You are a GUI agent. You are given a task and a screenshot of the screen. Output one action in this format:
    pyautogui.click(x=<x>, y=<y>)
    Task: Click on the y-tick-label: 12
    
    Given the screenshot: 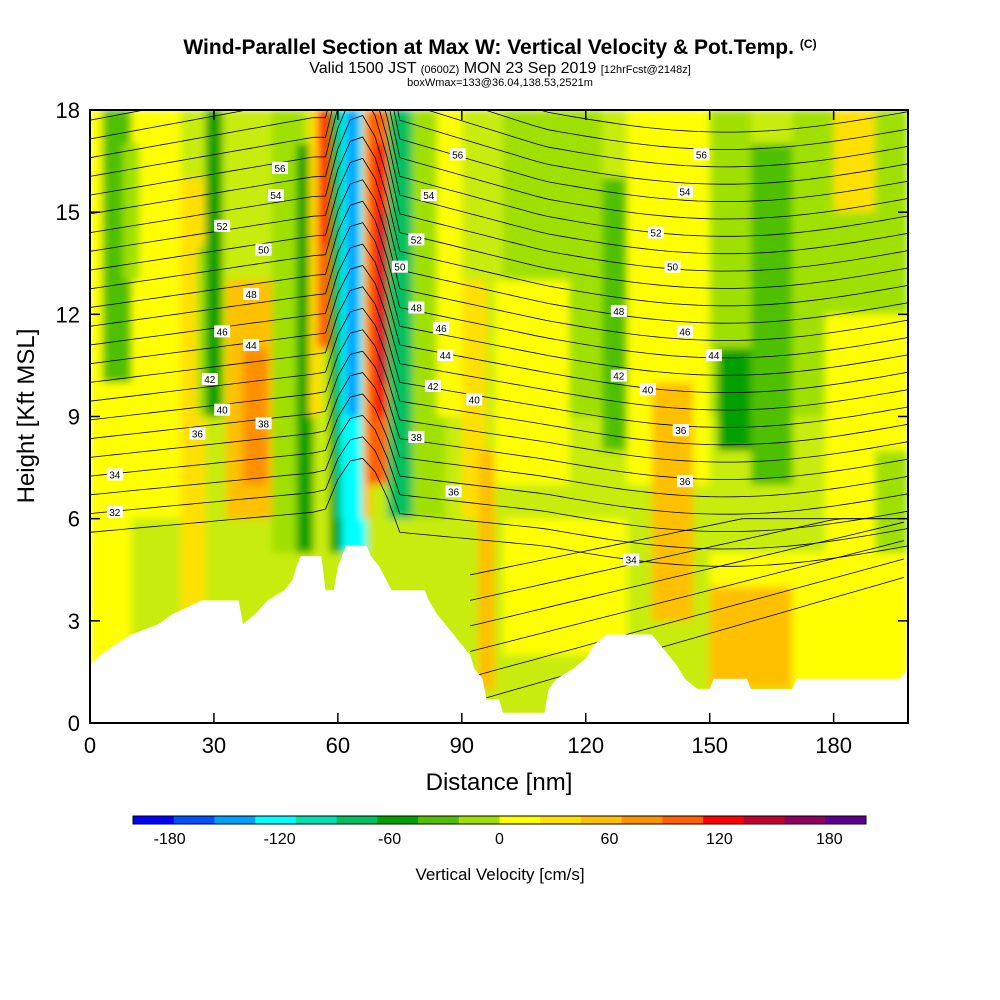 What is the action you would take?
    pyautogui.click(x=68, y=314)
    